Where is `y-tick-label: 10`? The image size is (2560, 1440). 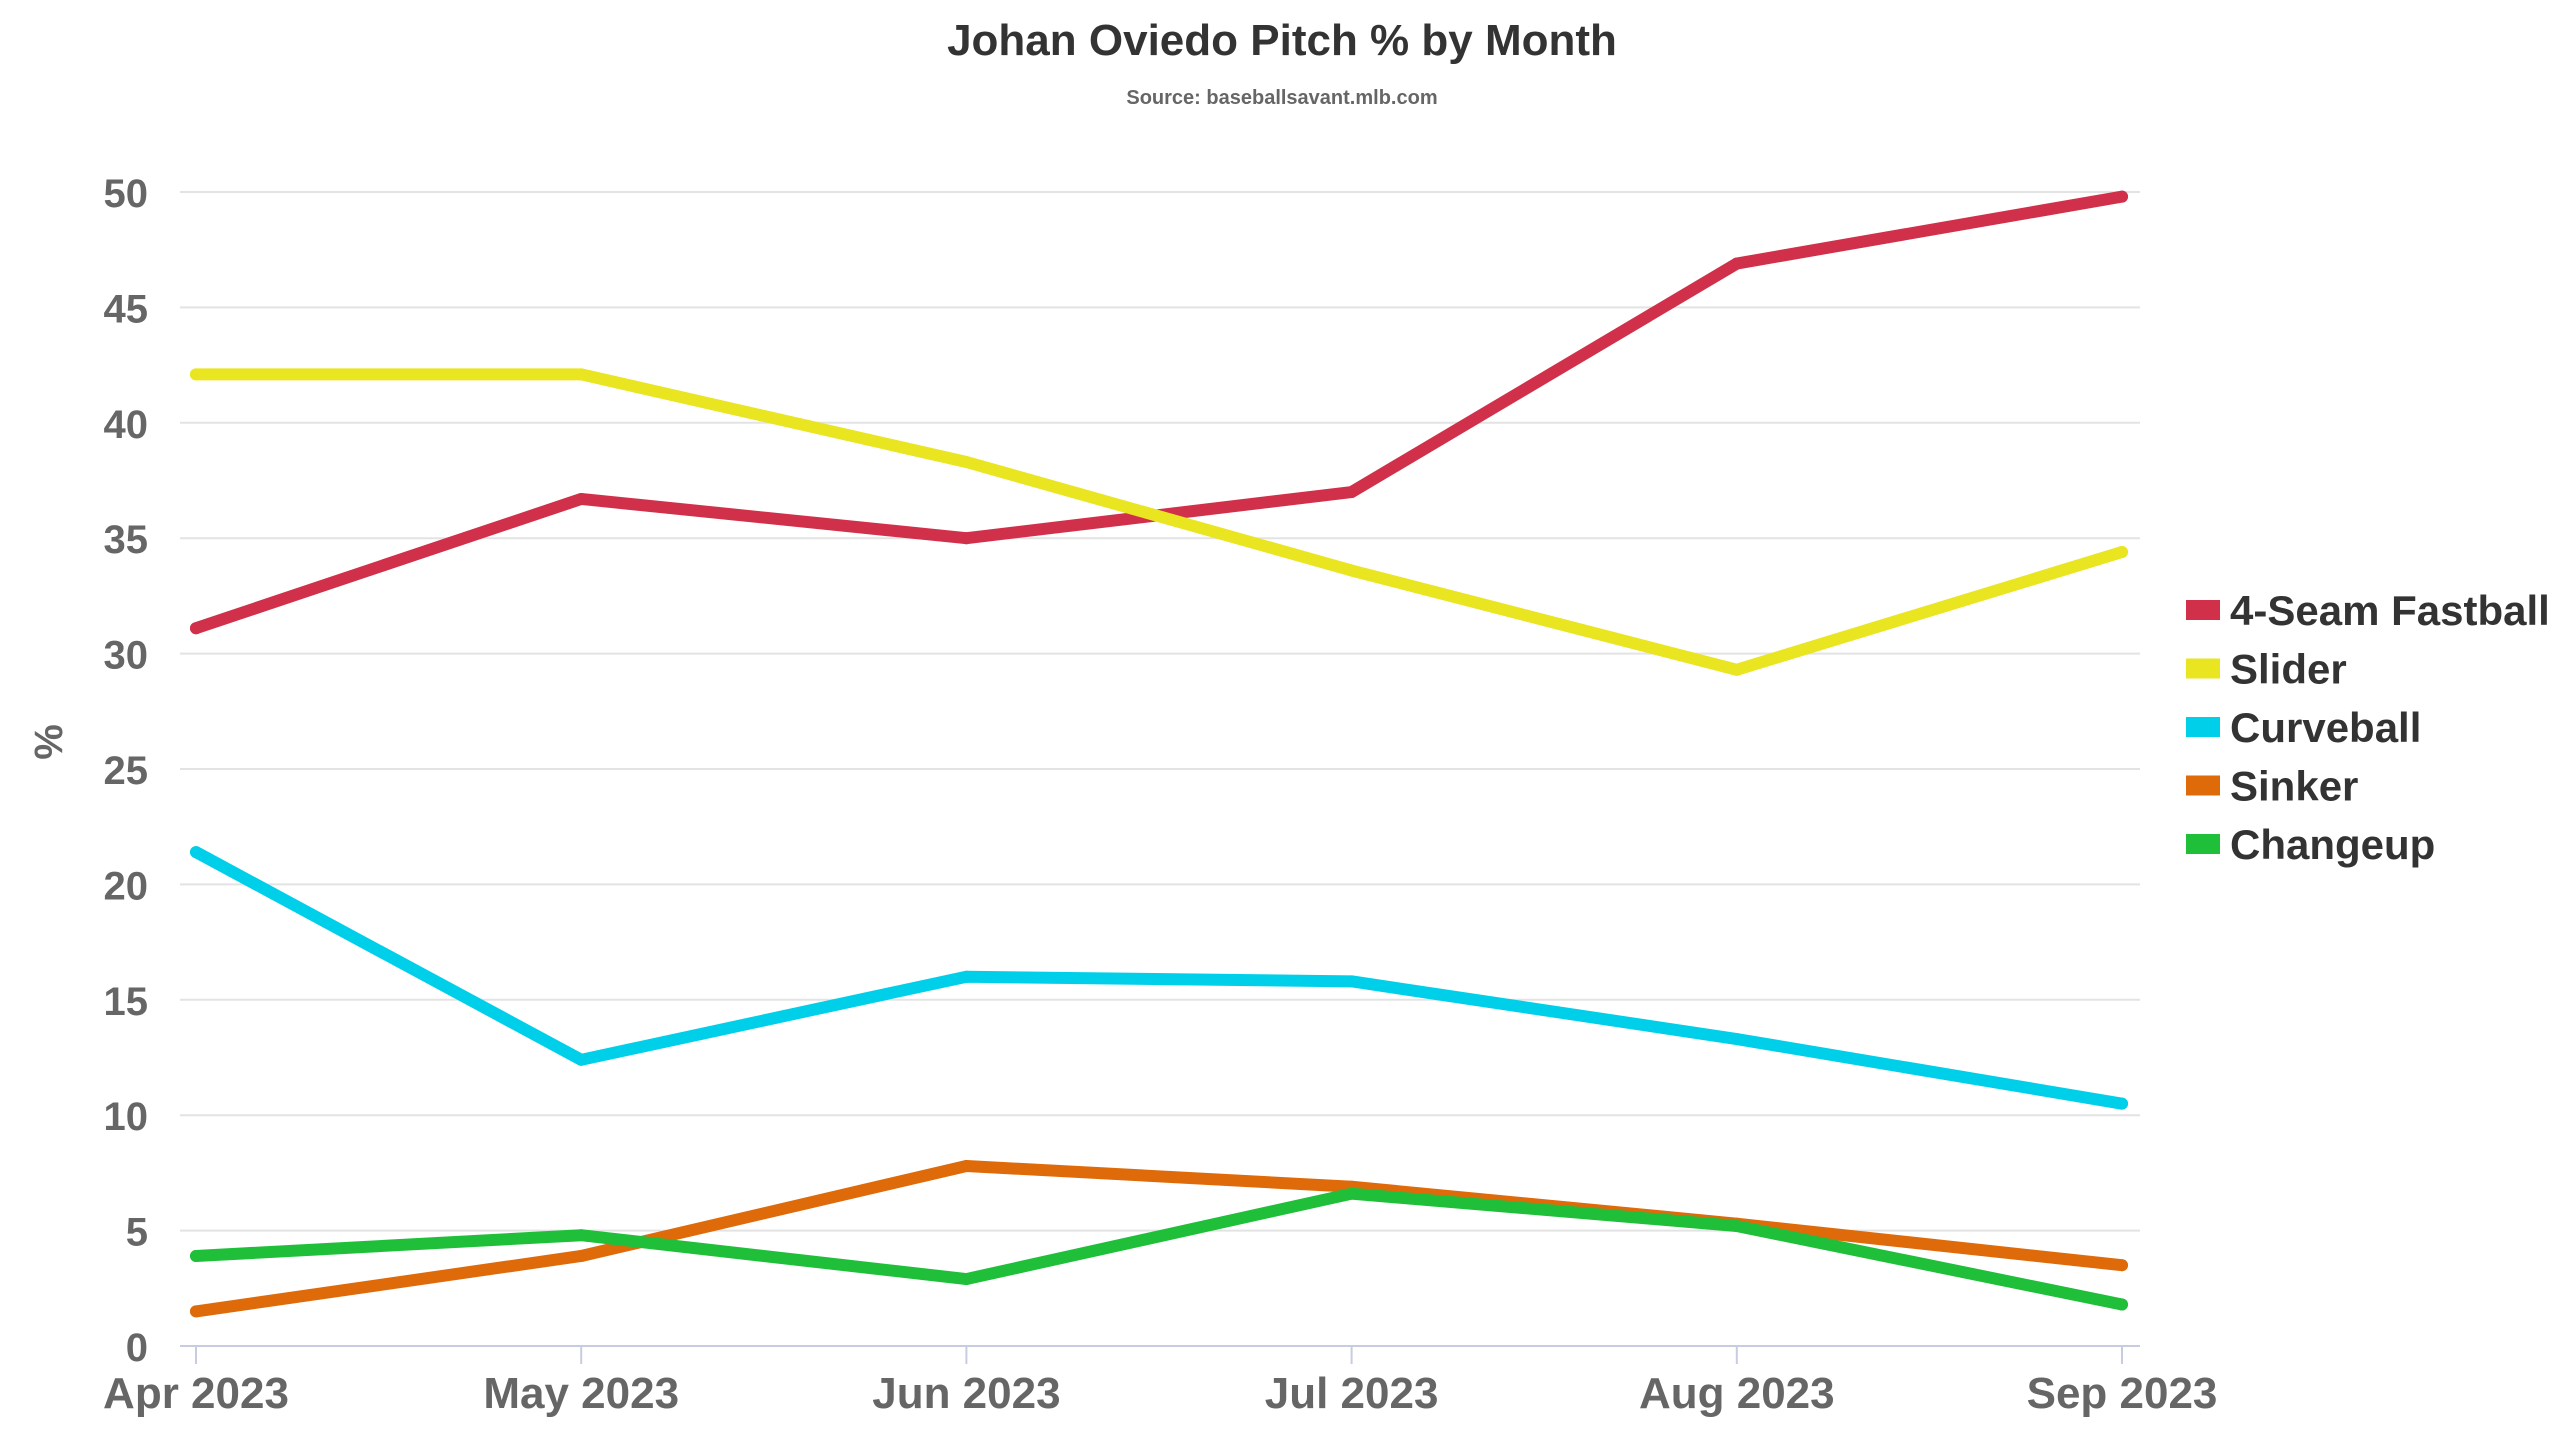
y-tick-label: 10 is located at coordinates (126, 1117).